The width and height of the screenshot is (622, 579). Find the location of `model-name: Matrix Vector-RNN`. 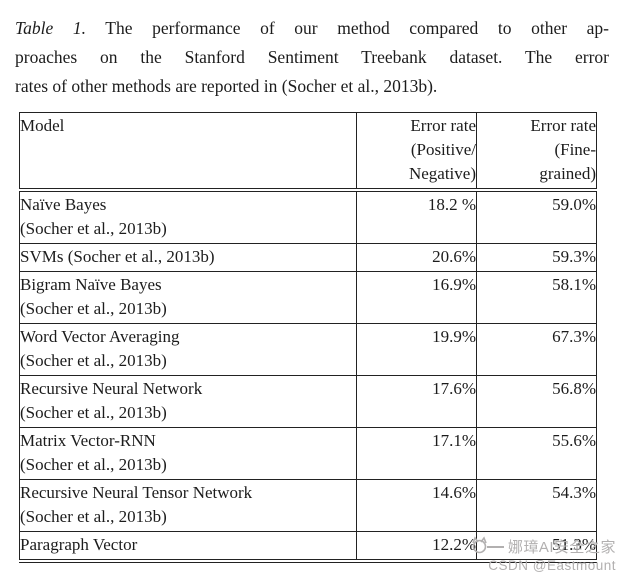

model-name: Matrix Vector-RNN is located at coordinates (88, 440).